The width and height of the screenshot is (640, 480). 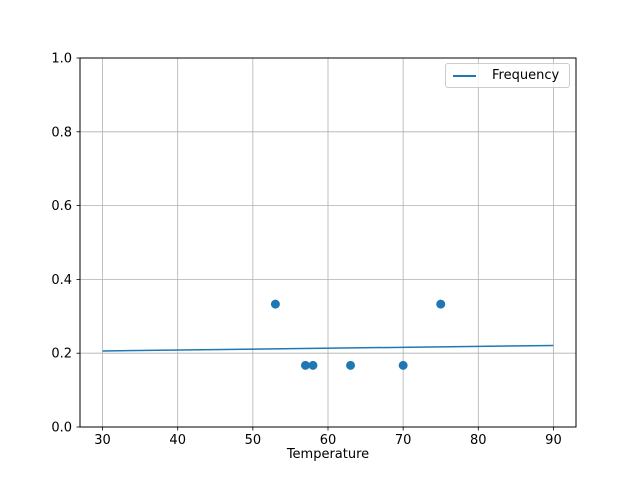 I want to click on line-series-frequency, so click(x=328, y=348).